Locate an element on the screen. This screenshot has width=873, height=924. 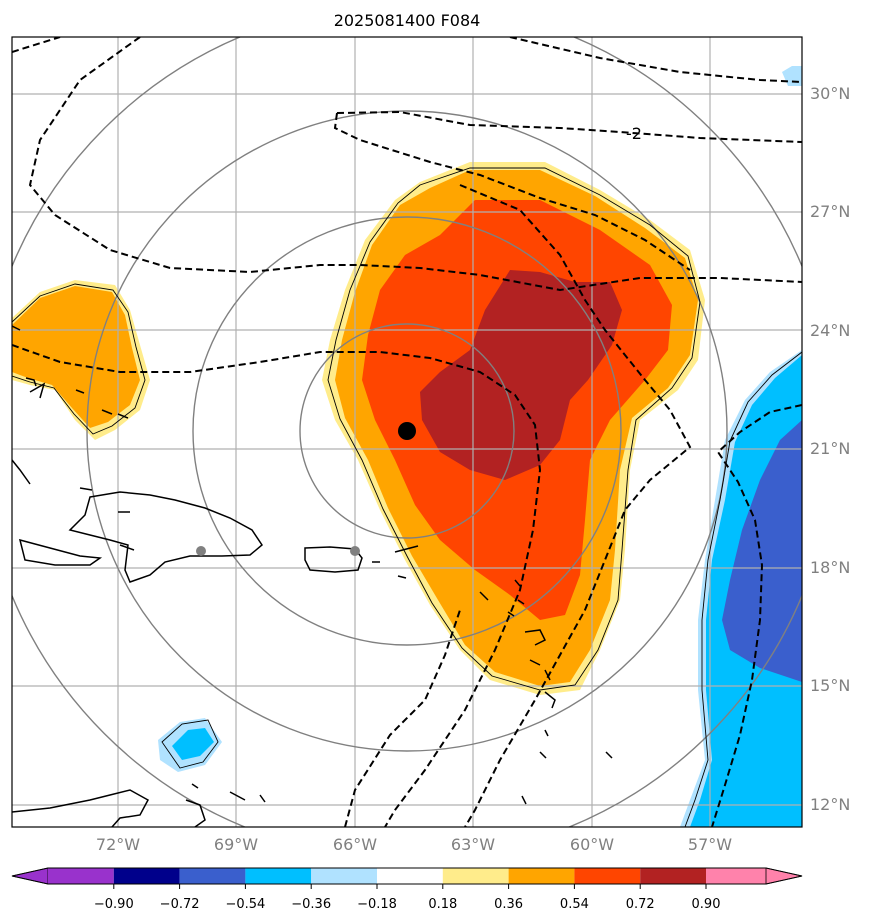
sw-anomaly-blue is located at coordinates (193, 744).